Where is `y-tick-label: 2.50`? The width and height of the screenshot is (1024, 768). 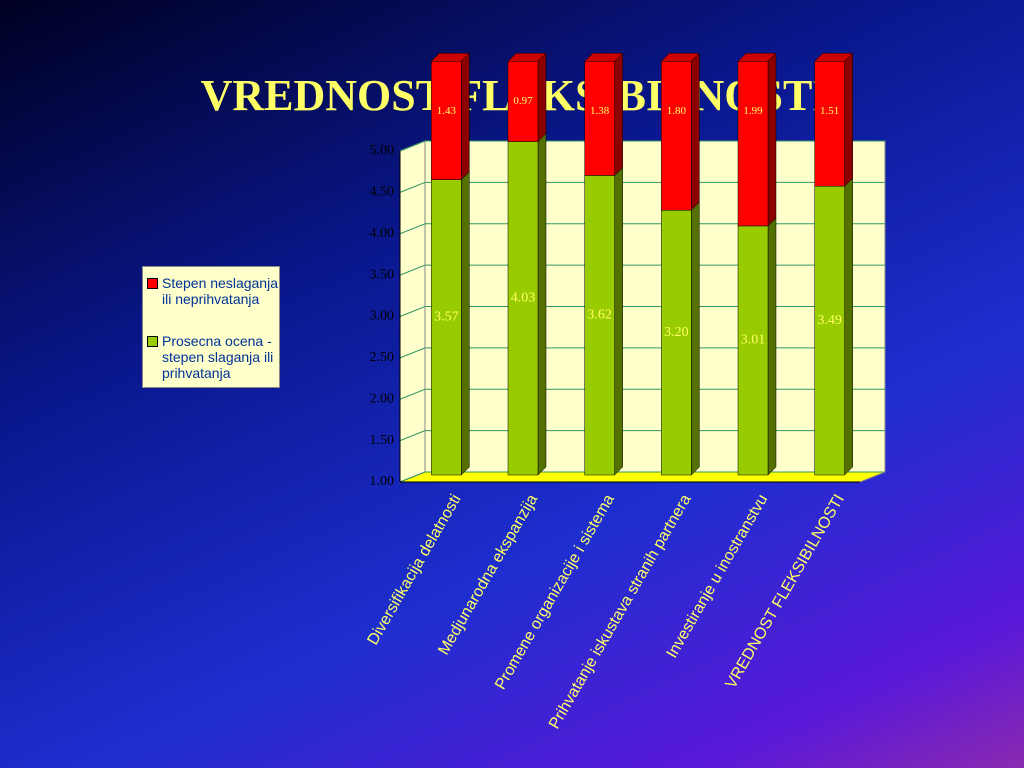 y-tick-label: 2.50 is located at coordinates (382, 357).